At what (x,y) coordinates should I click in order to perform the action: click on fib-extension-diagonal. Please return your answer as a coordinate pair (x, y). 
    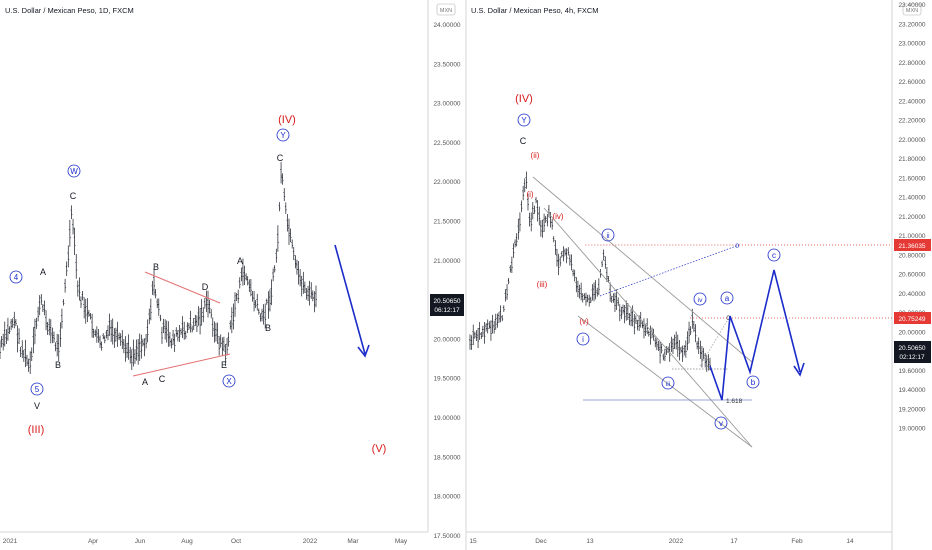
    Looking at the image, I should click on (669, 270).